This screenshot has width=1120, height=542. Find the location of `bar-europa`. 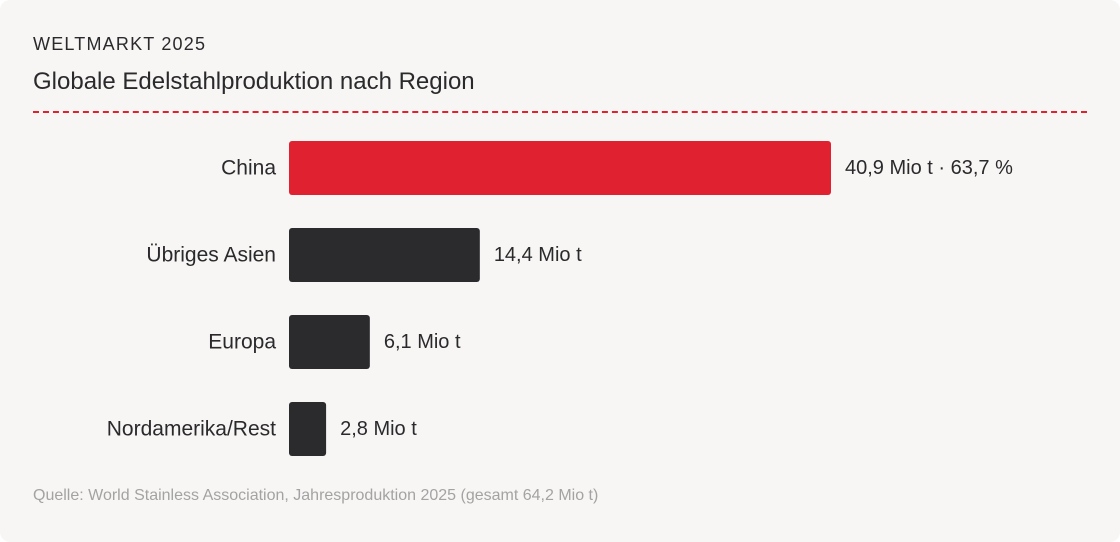

bar-europa is located at coordinates (329, 342).